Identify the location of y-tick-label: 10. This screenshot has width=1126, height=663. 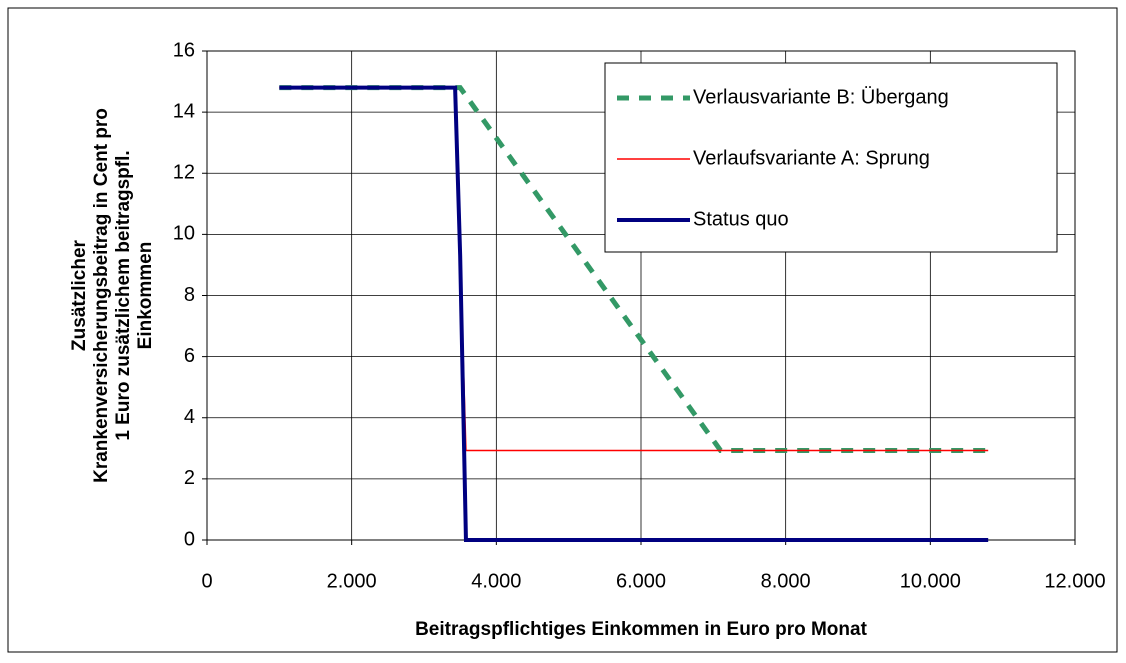
(184, 234).